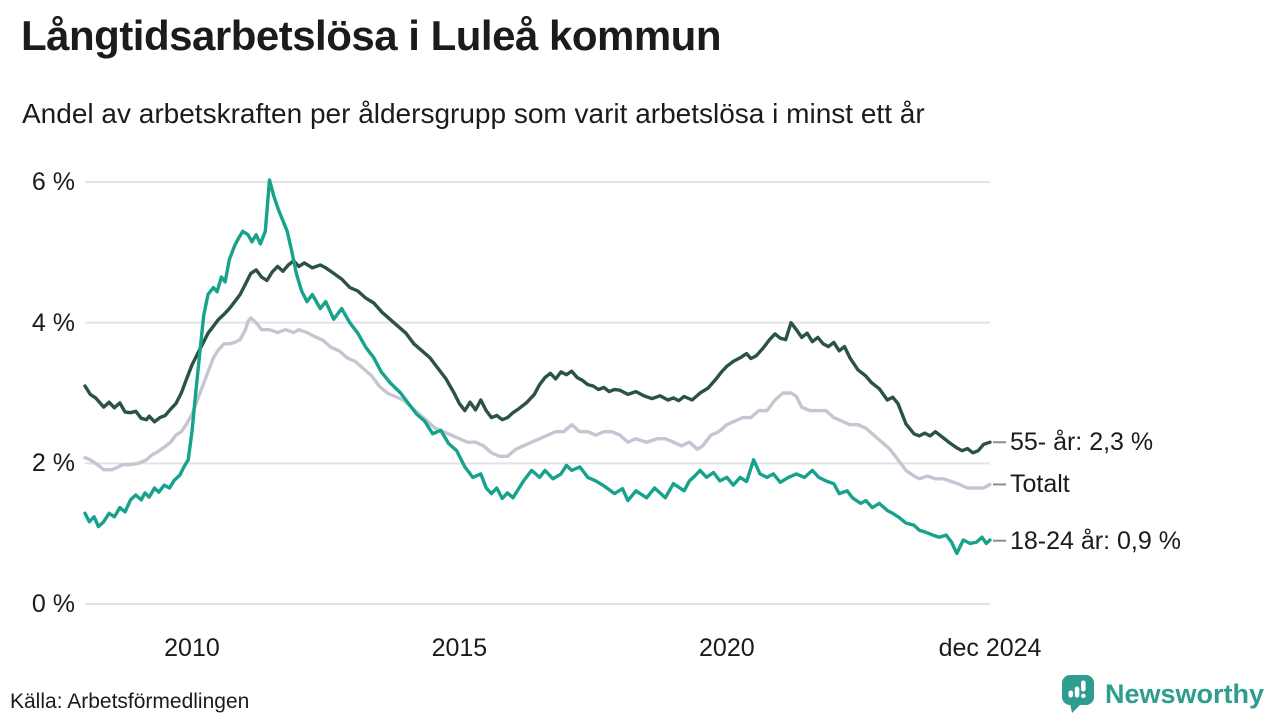  Describe the element at coordinates (53, 322) in the screenshot. I see `y-axis-tick-4: 4 %` at that location.